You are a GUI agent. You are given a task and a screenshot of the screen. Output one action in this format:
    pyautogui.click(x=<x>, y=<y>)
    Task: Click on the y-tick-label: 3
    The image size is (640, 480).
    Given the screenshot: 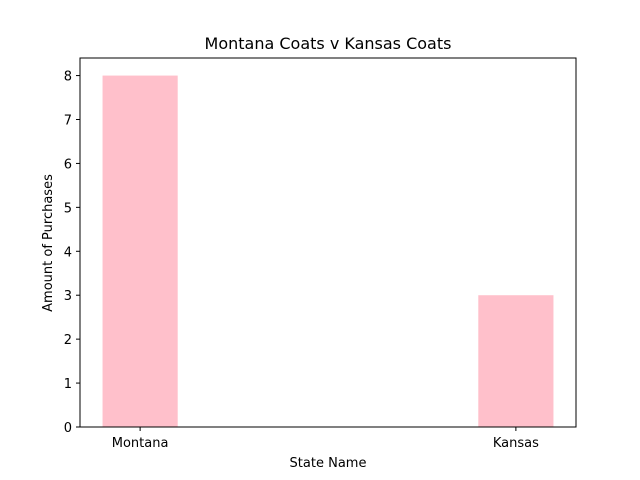 What is the action you would take?
    pyautogui.click(x=68, y=296)
    